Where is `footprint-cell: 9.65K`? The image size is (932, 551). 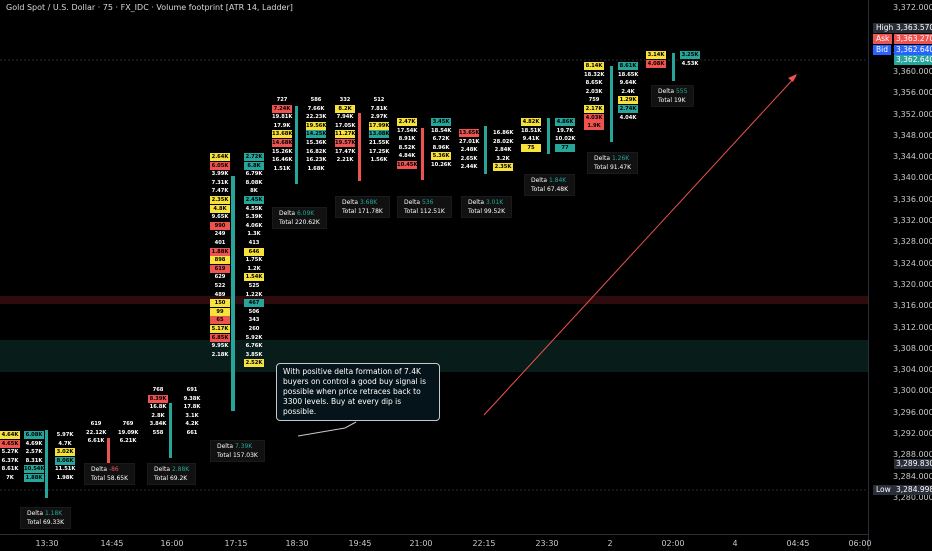 footprint-cell: 9.65K is located at coordinates (220, 217).